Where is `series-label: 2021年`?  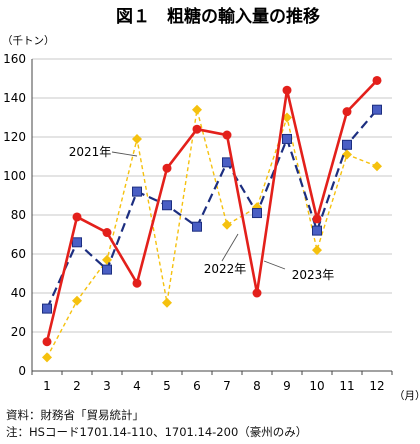 series-label: 2021年 is located at coordinates (90, 152).